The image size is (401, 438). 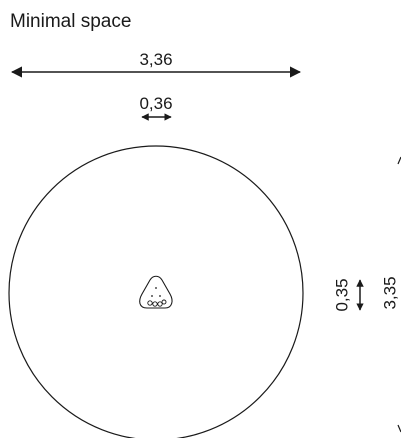 What do you see at coordinates (341, 294) in the screenshot?
I see `element-depth-label: 0,35` at bounding box center [341, 294].